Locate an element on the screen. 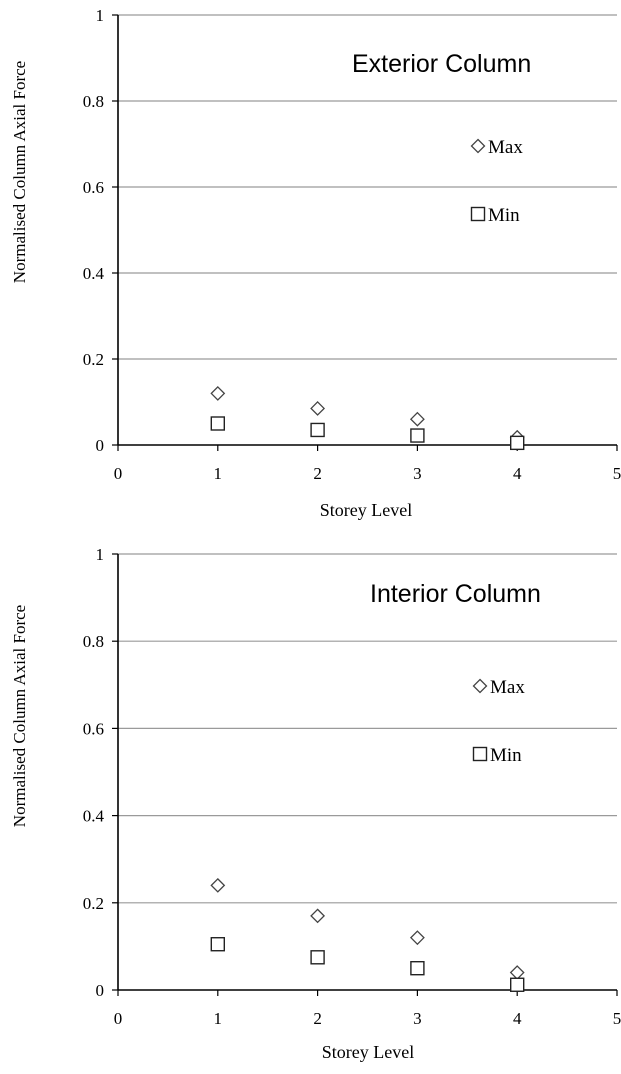 The width and height of the screenshot is (621, 1074). chart-title: Exterior Column is located at coordinates (441, 64).